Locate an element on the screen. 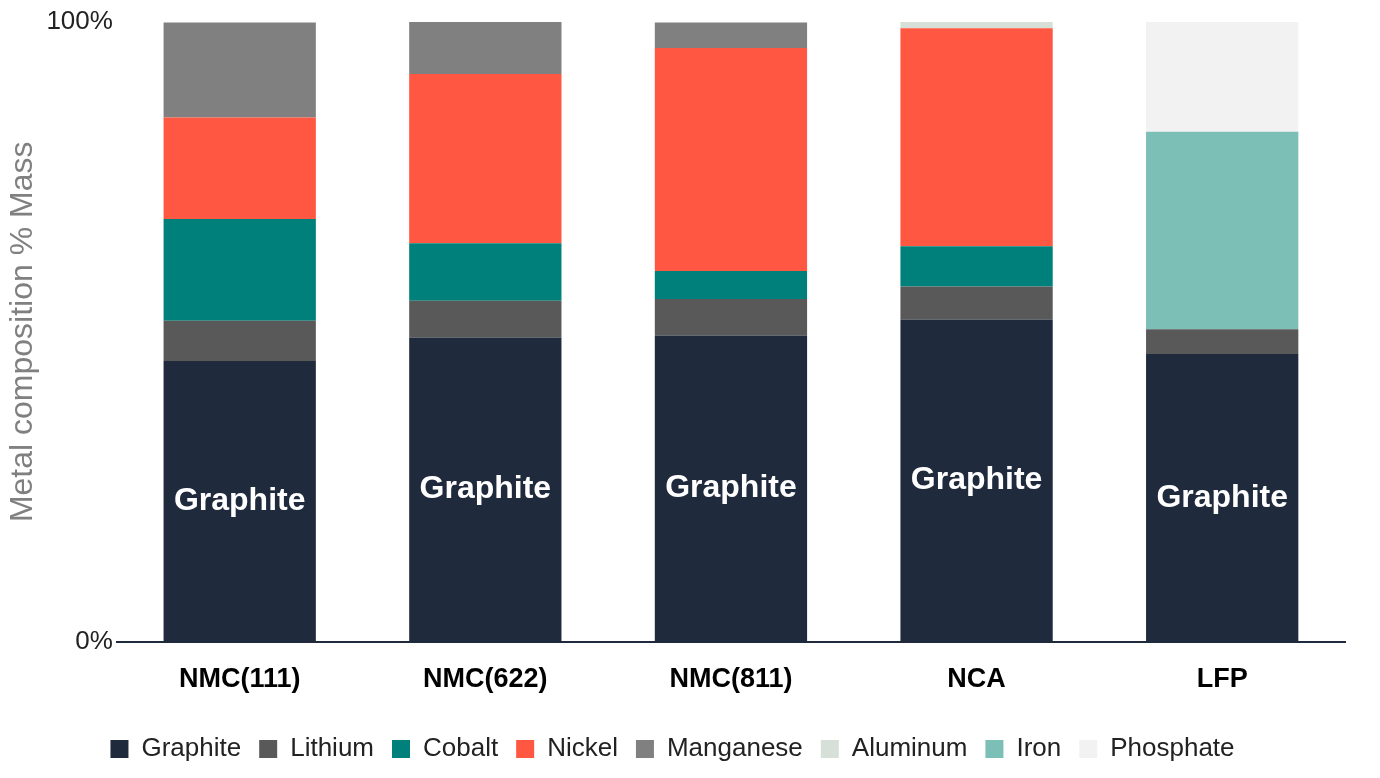 The width and height of the screenshot is (1380, 778). legend-label: Cobalt is located at coordinates (461, 747).